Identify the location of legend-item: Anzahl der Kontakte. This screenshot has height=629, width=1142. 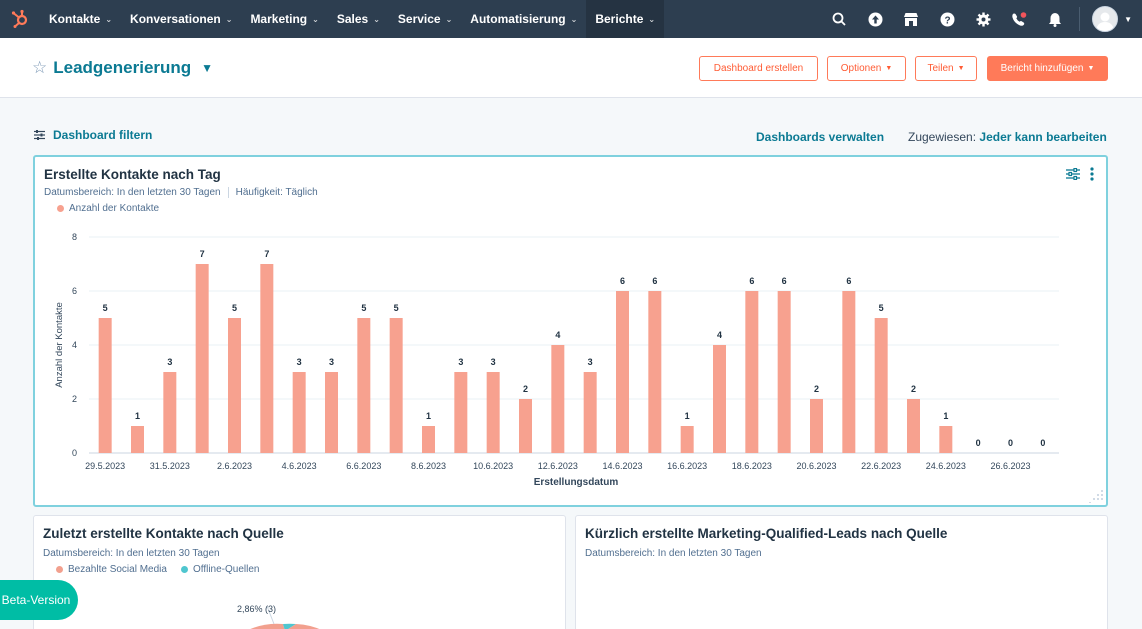
(108, 208).